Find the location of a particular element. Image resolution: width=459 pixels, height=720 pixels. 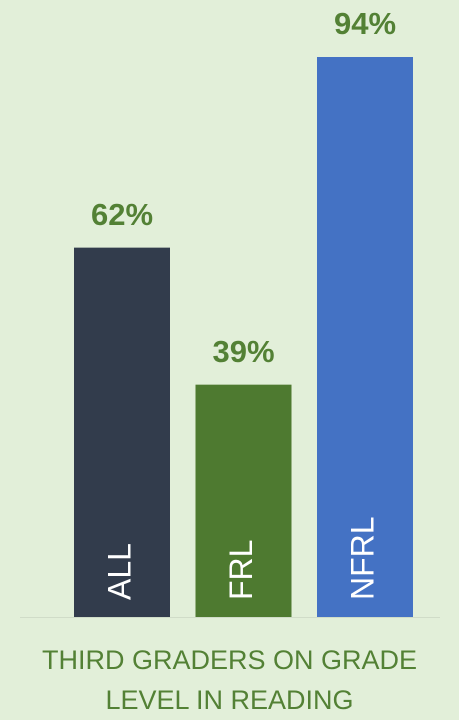

category-label: ALL is located at coordinates (119, 571).